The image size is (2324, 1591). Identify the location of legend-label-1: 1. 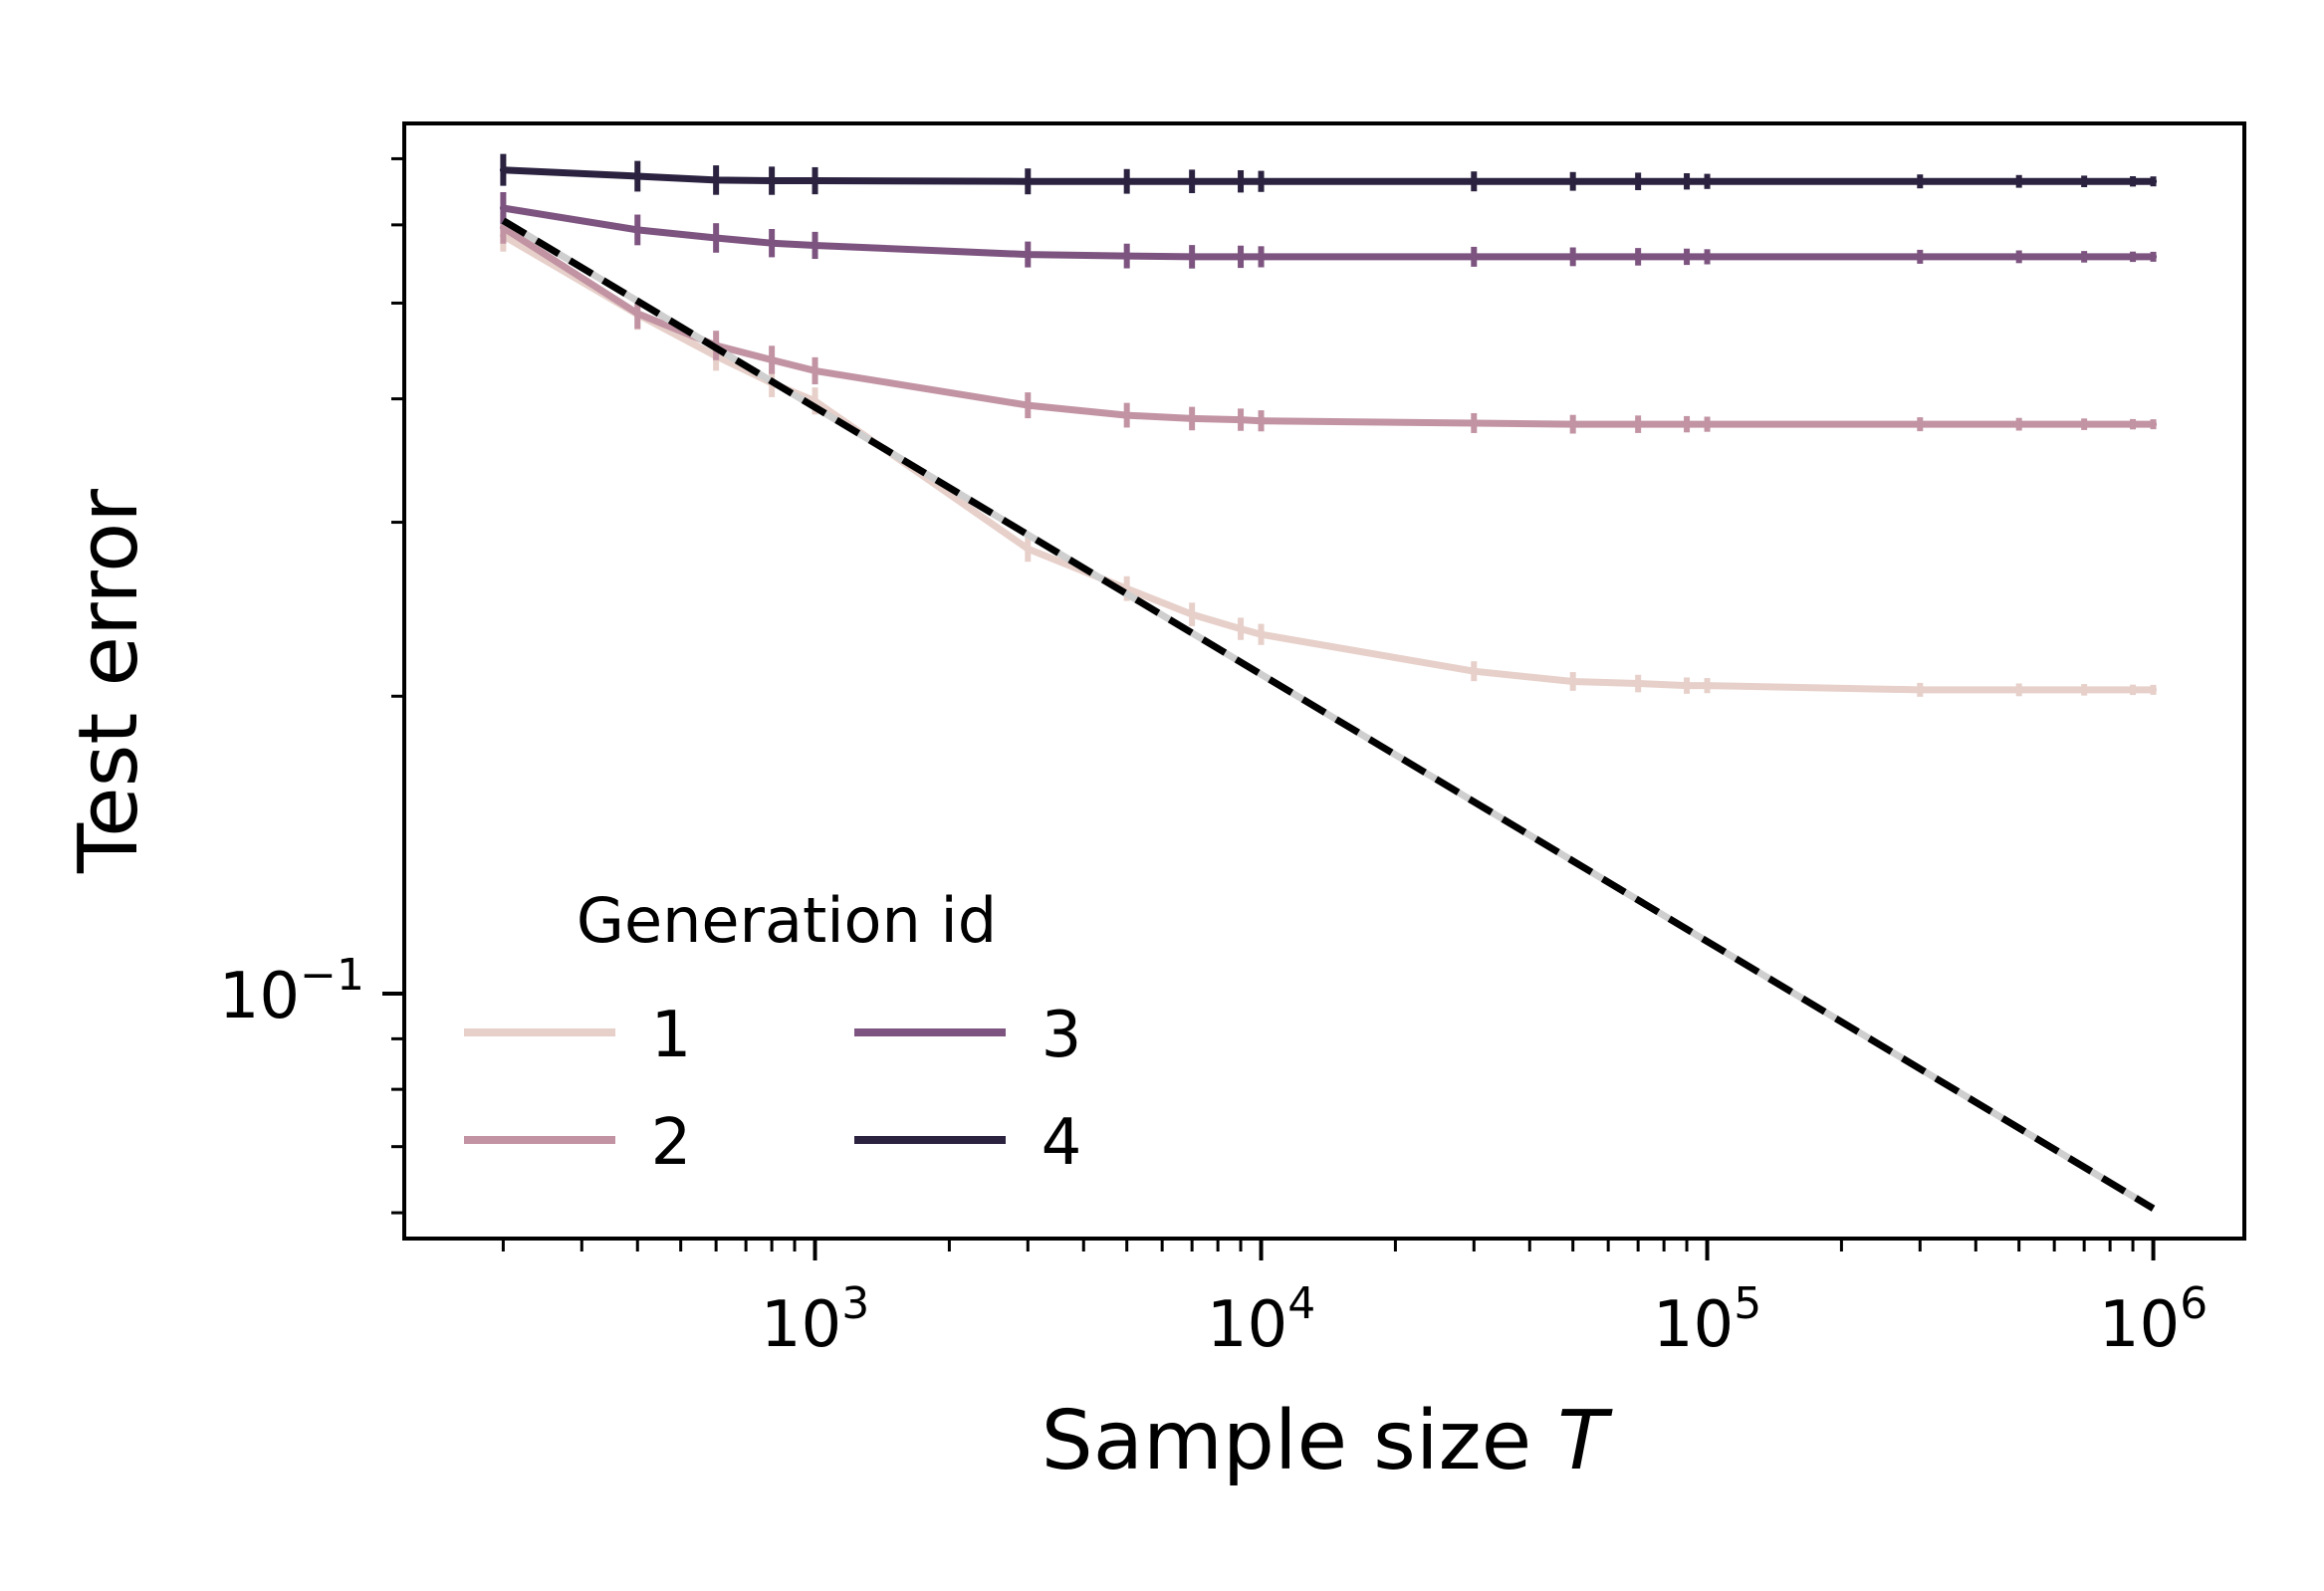
(671, 1035).